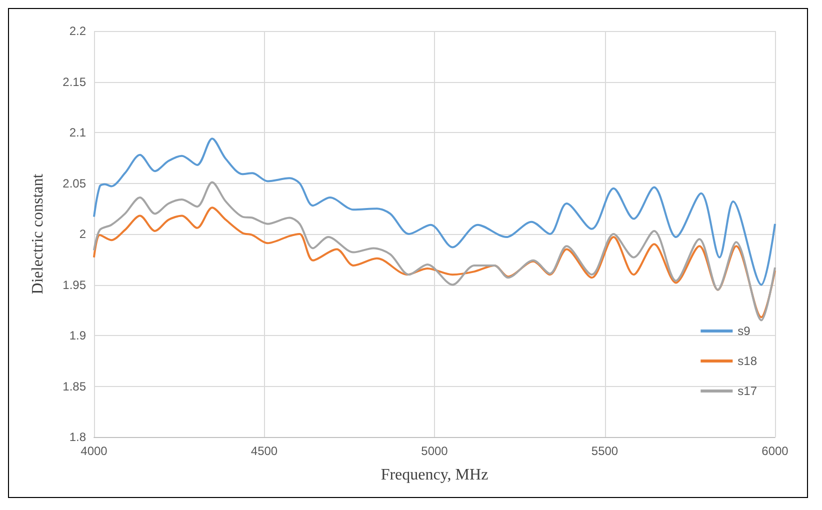 The height and width of the screenshot is (510, 822). I want to click on y-tick-label: 2.1, so click(77, 133).